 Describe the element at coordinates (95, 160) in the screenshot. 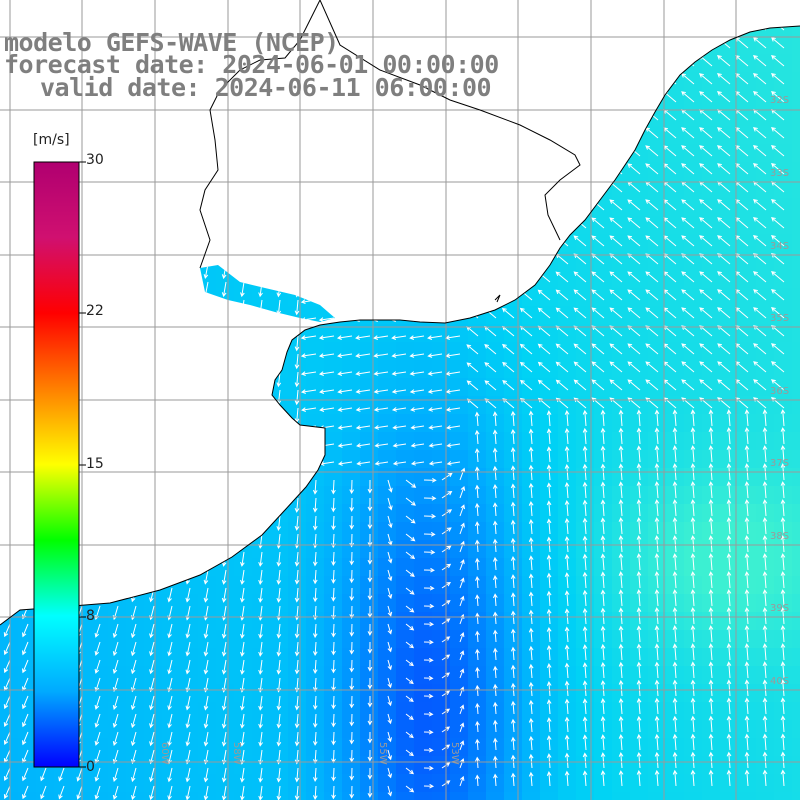

I see `colorbar-tick-30: 30` at that location.